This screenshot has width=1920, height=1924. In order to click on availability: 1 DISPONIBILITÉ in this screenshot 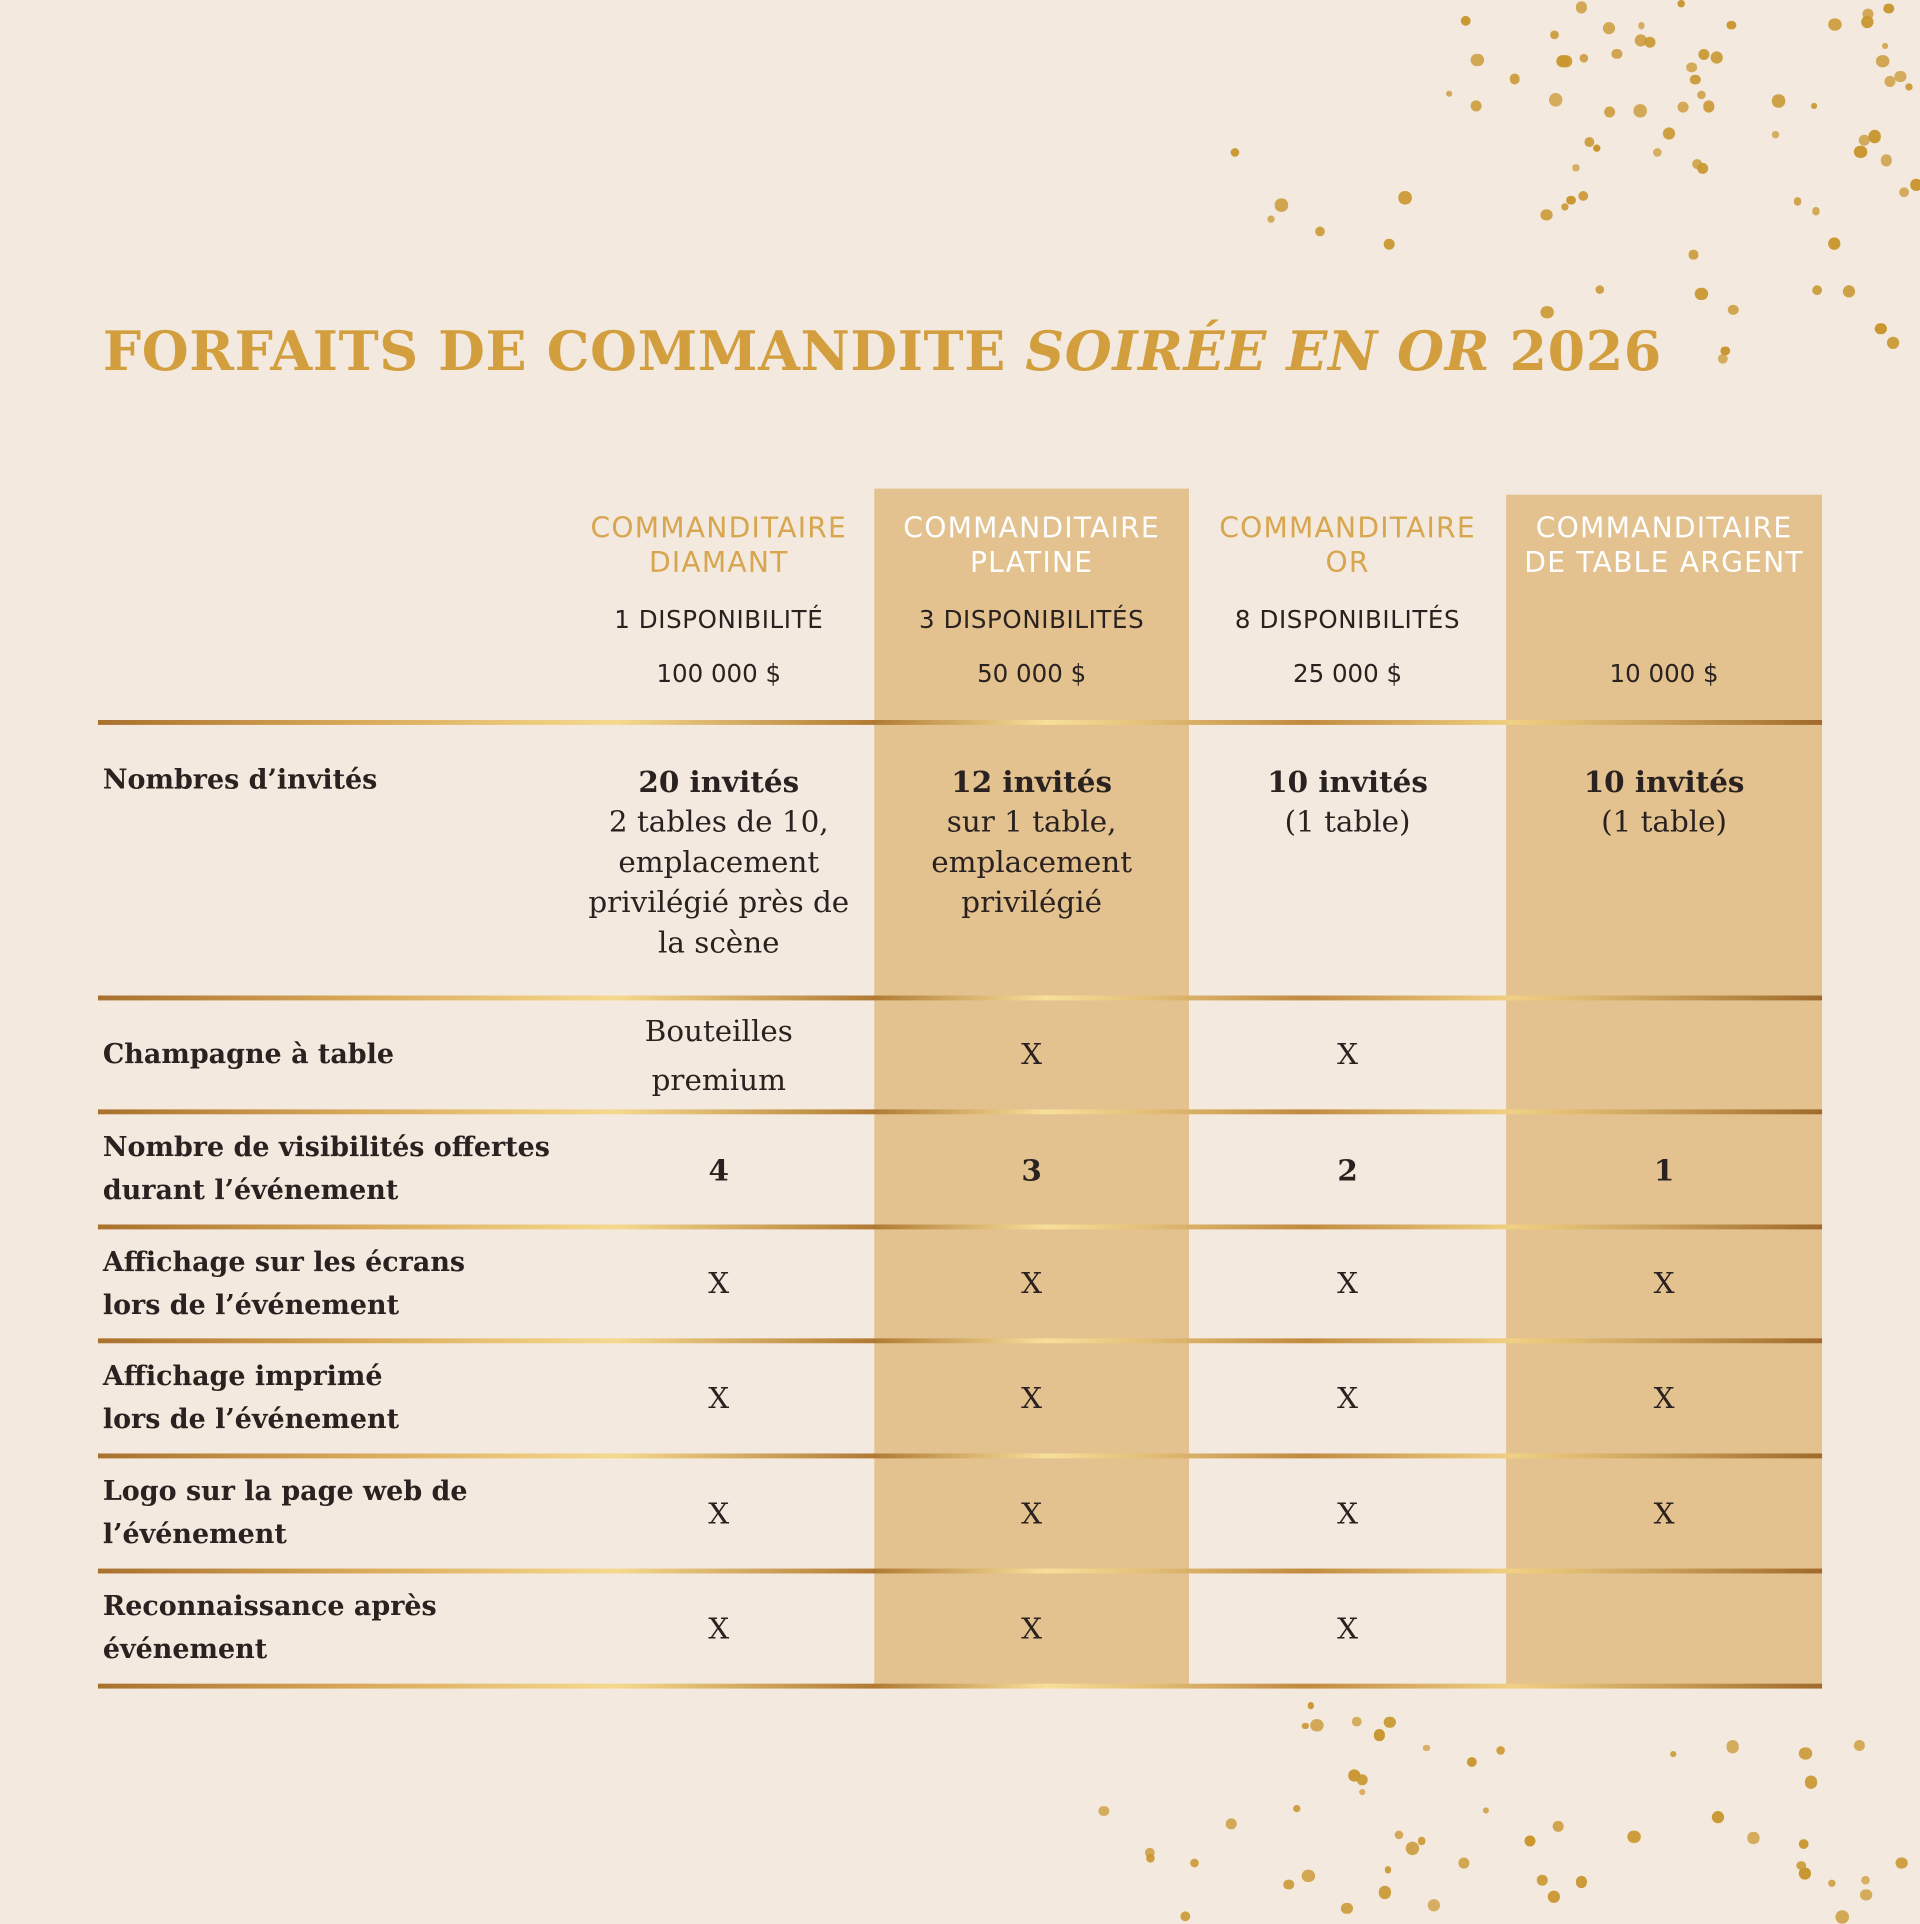, I will do `click(719, 619)`.